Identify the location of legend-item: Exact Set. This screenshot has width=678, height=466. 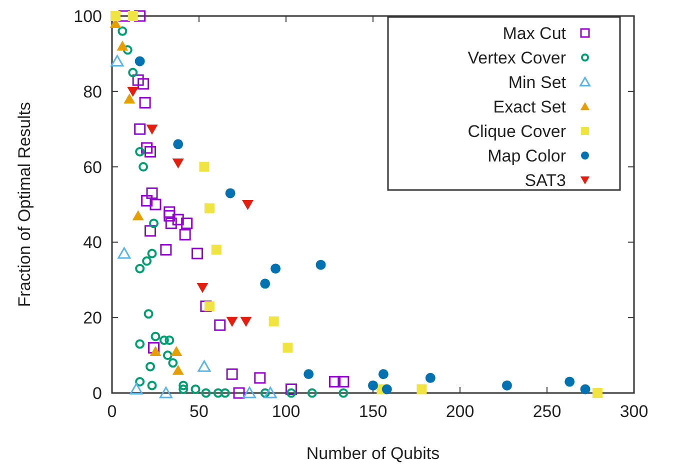
(541, 106).